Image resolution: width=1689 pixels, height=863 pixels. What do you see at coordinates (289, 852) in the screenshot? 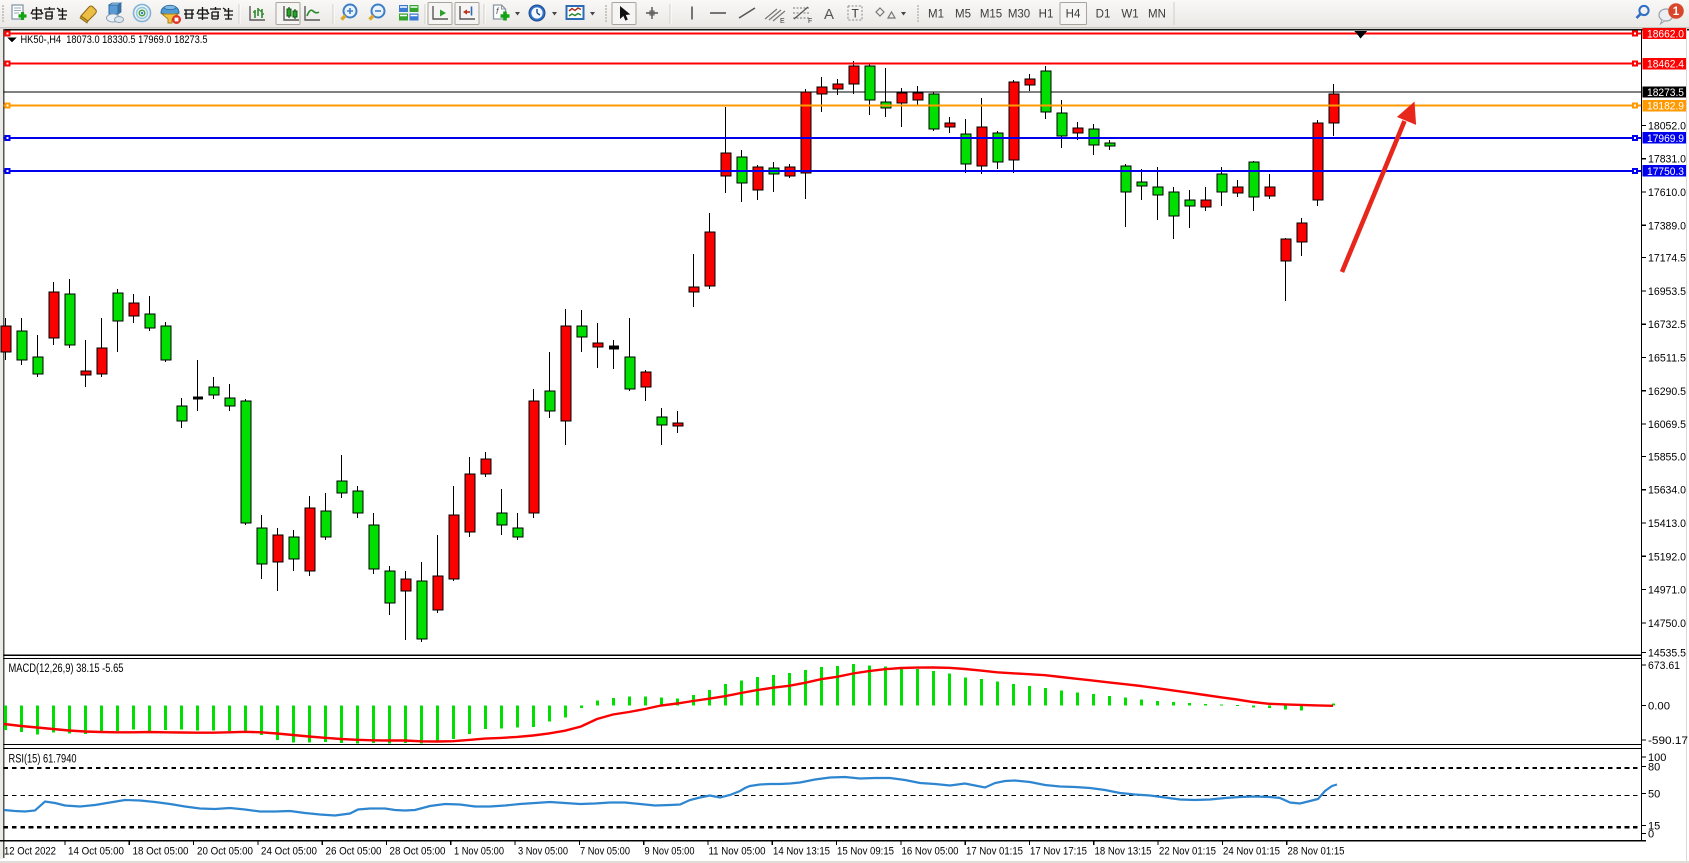
I see `svg-text: 24 Oct 05:00` at bounding box center [289, 852].